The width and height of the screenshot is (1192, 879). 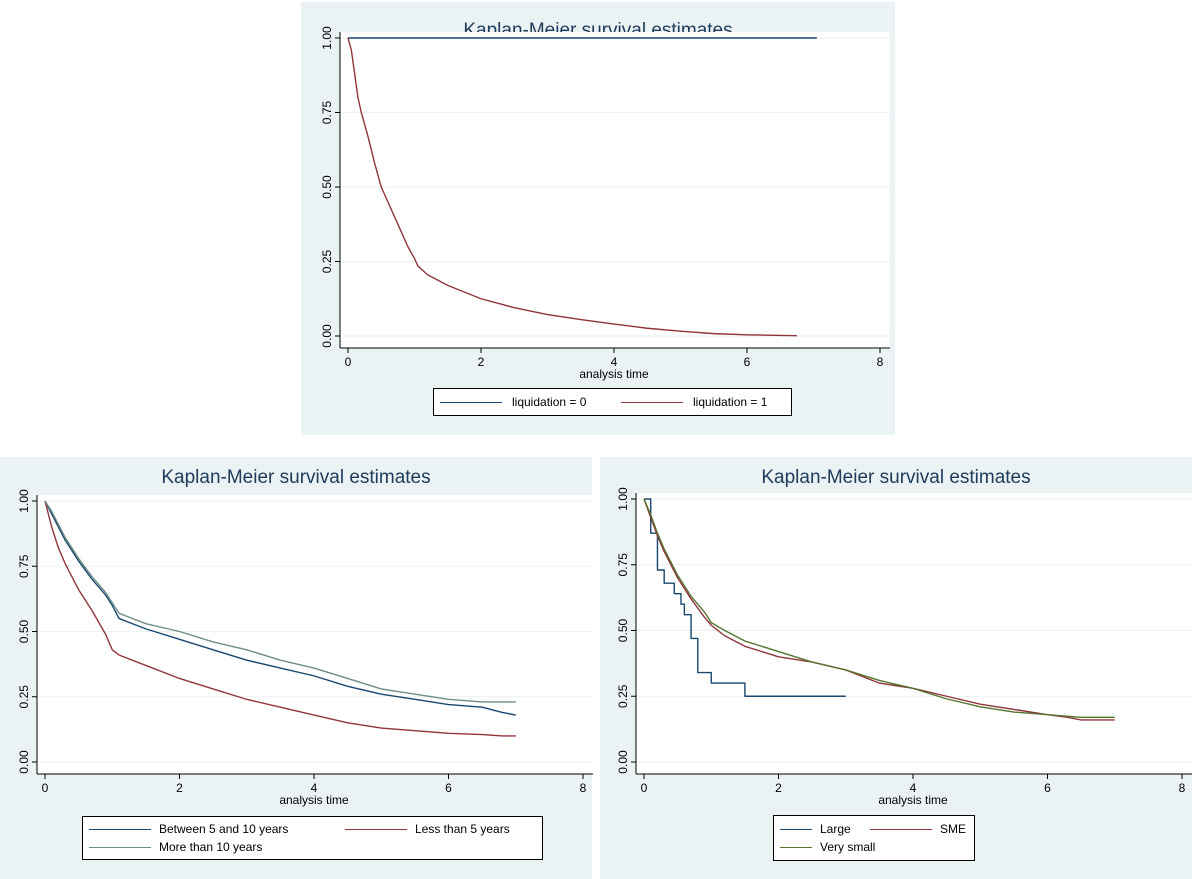 I want to click on legend-label: Between 5 and 10 years, so click(x=224, y=829).